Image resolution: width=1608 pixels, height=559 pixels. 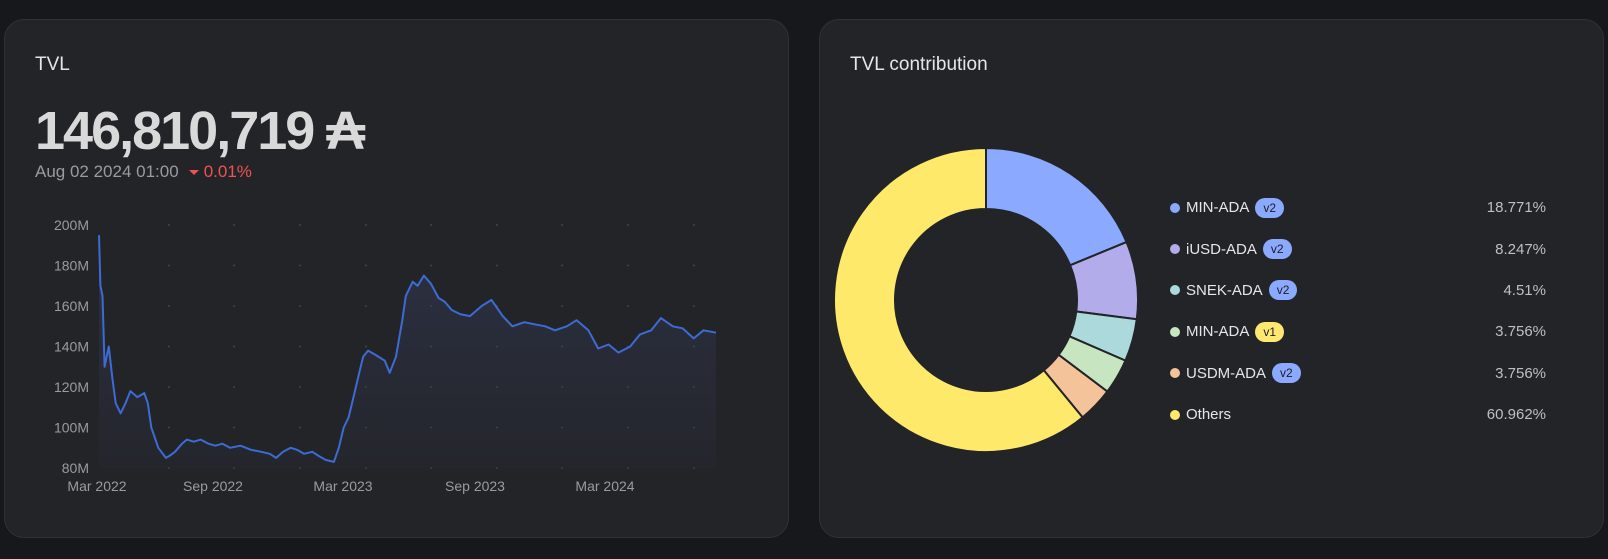 What do you see at coordinates (107, 171) in the screenshot?
I see `tvl-date: Aug 02 2024 01:00` at bounding box center [107, 171].